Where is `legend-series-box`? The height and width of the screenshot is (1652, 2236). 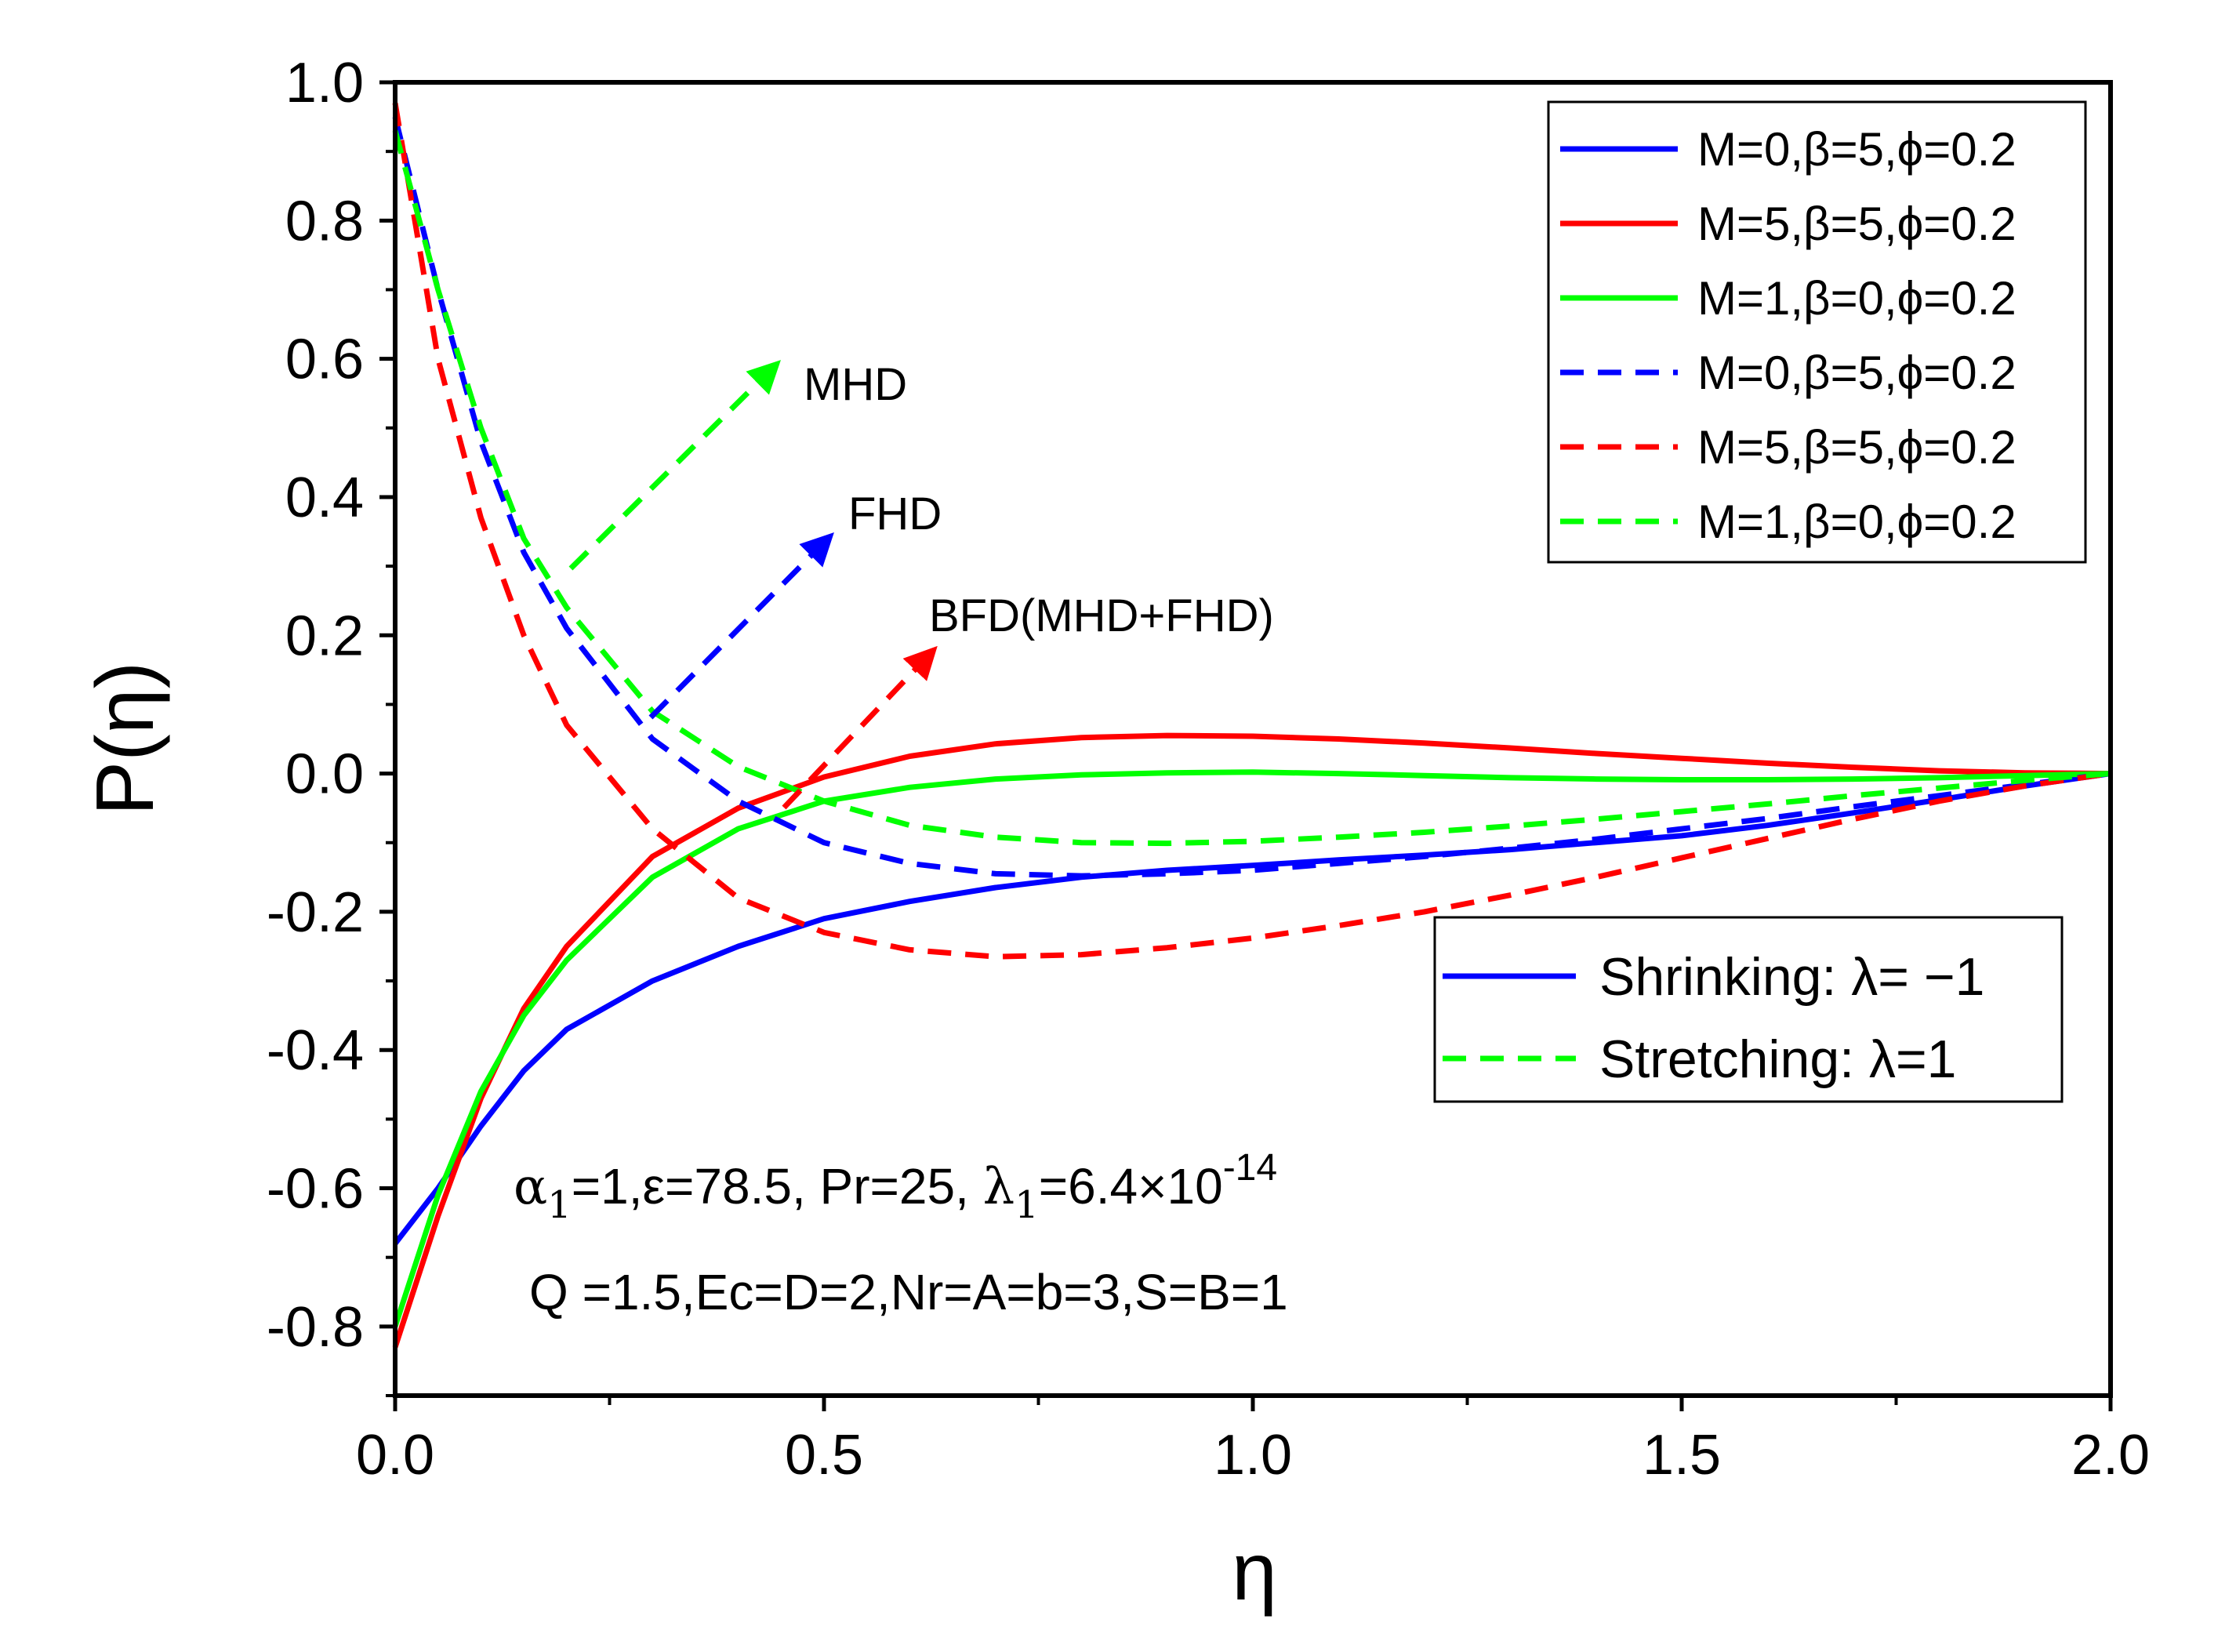 legend-series-box is located at coordinates (1817, 332).